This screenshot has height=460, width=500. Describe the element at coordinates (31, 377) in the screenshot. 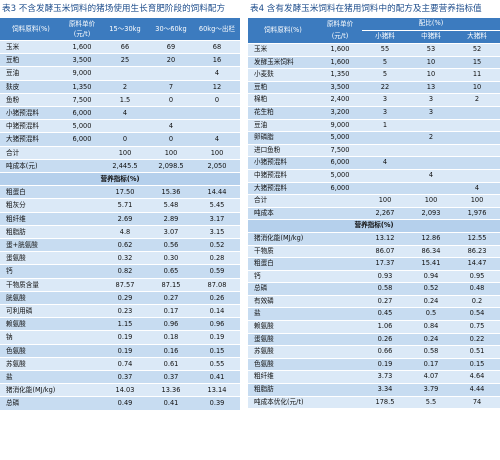

I see `row-label-cell: 盐` at that location.